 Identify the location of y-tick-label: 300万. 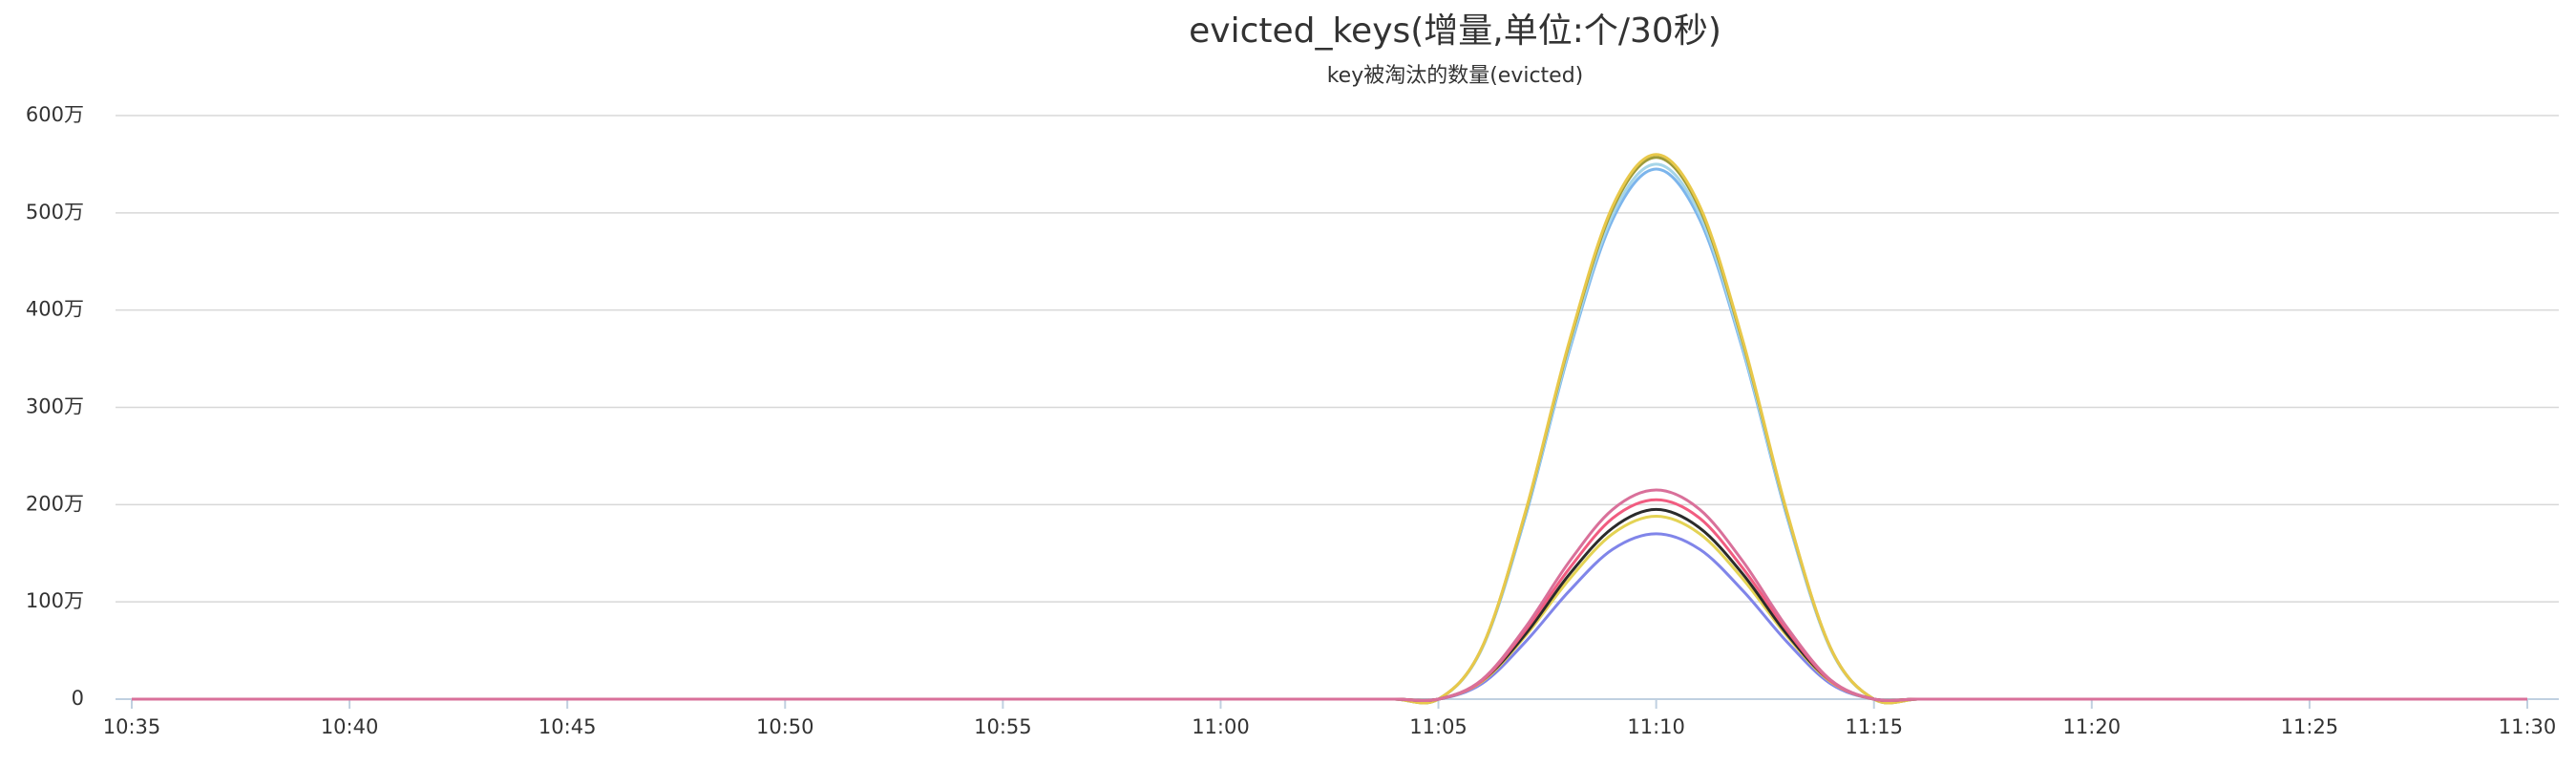
(55, 407).